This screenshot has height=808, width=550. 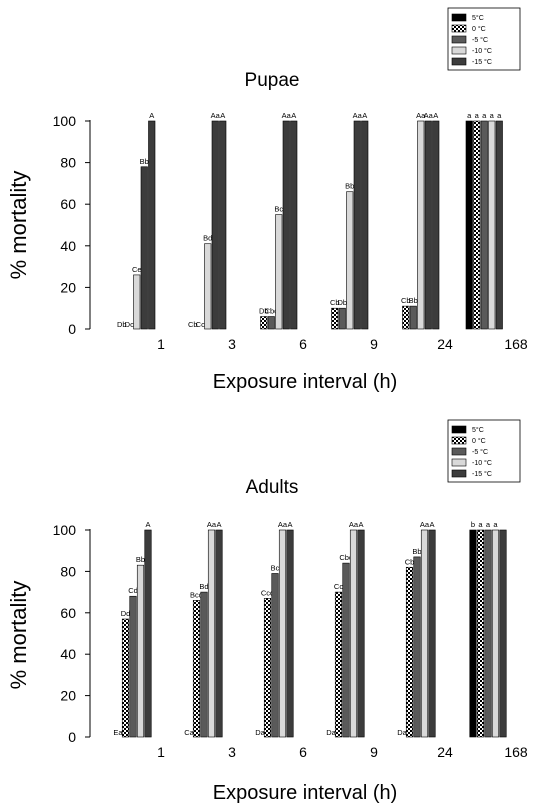 What do you see at coordinates (118, 732) in the screenshot?
I see `bar-data-label: Ea` at bounding box center [118, 732].